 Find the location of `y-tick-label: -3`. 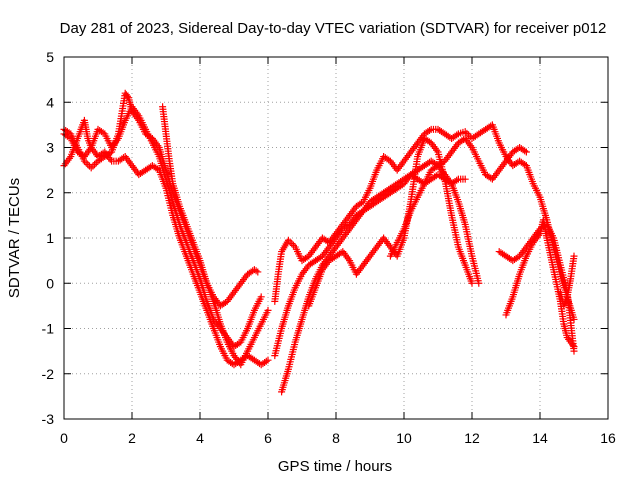

y-tick-label: -3 is located at coordinates (48, 419).